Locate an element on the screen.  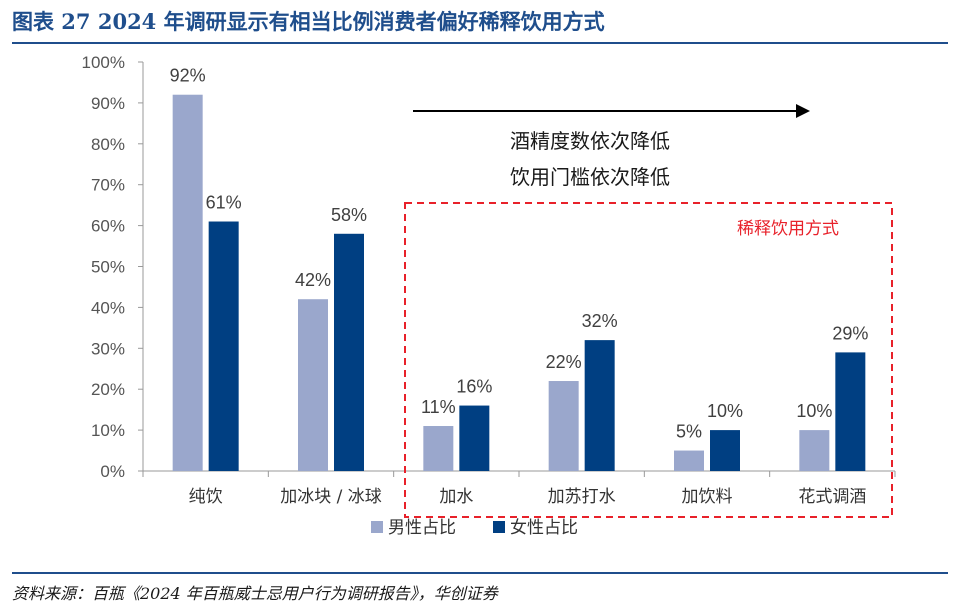
y-tick-label: 40% is located at coordinates (108, 307).